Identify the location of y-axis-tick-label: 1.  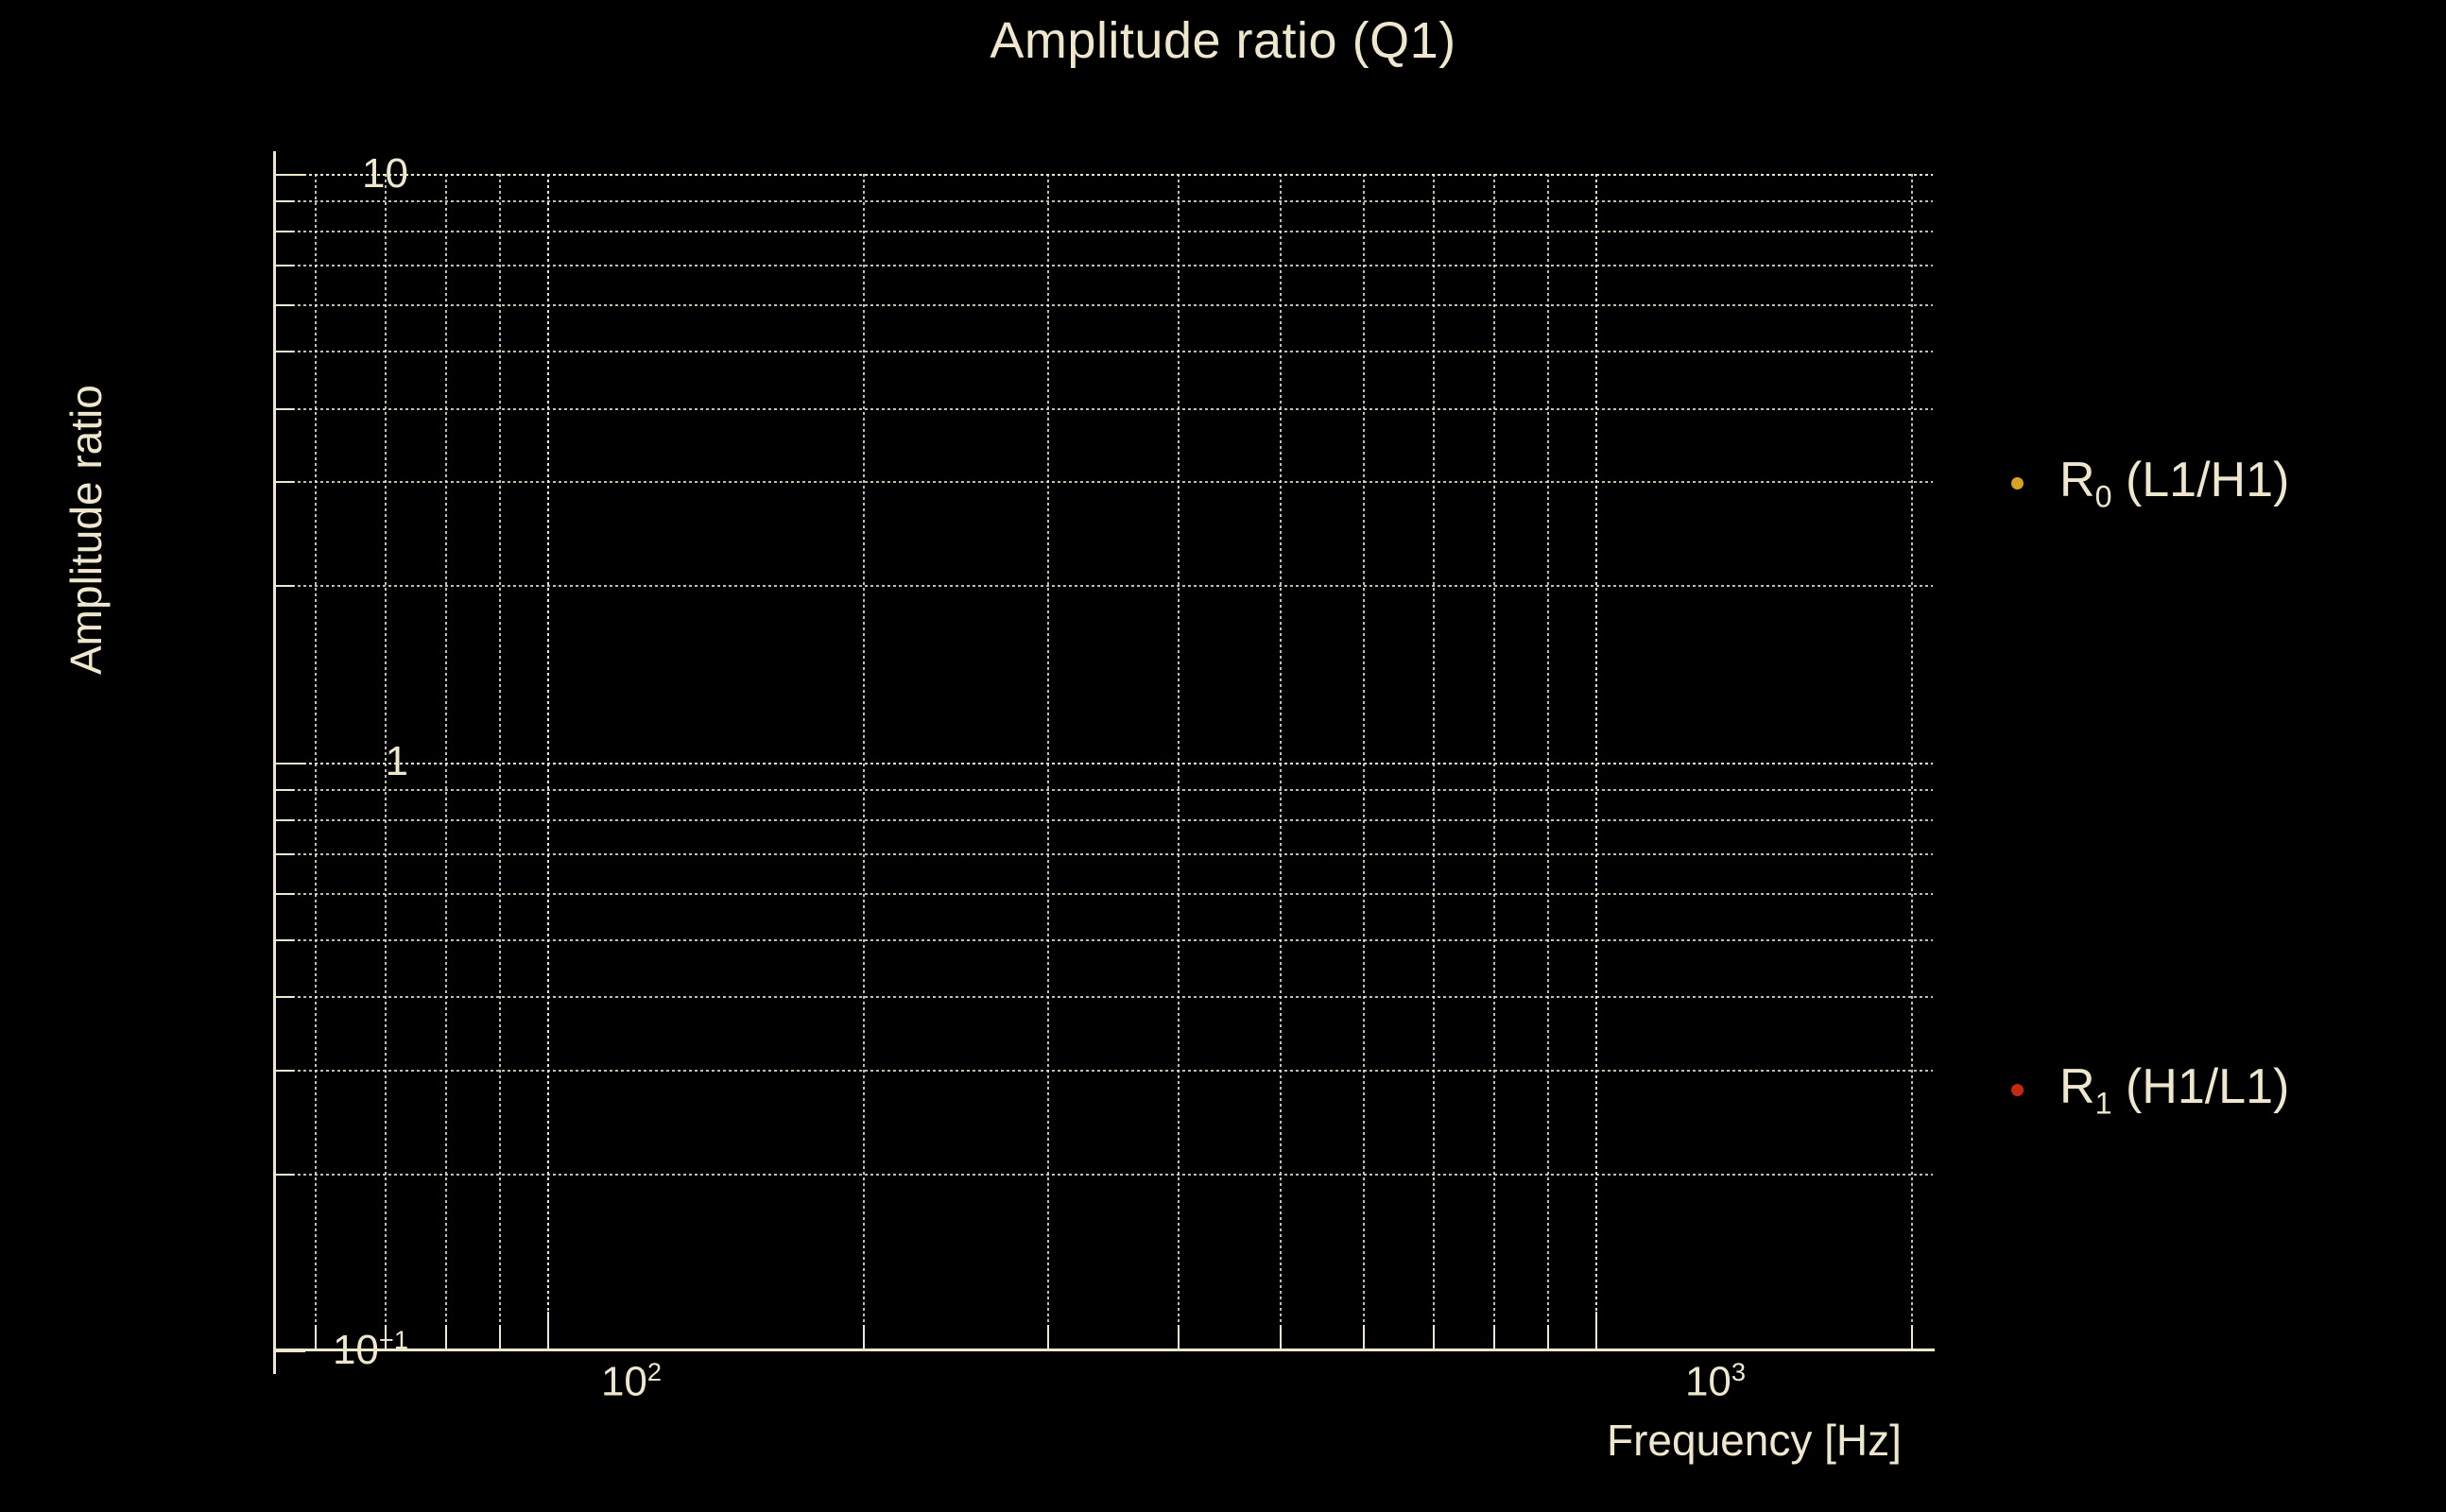
(397, 761).